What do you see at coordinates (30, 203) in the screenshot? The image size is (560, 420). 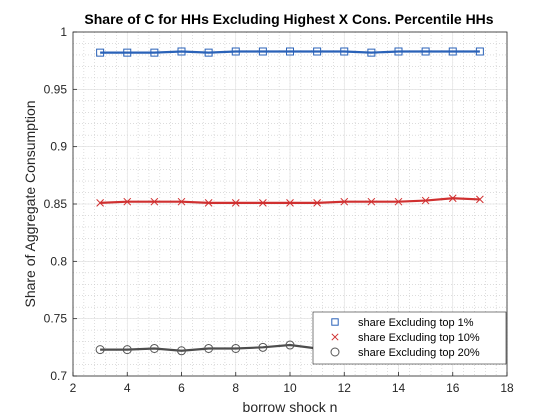 I see `y-axis-label: Share of Aggregate Consumption` at bounding box center [30, 203].